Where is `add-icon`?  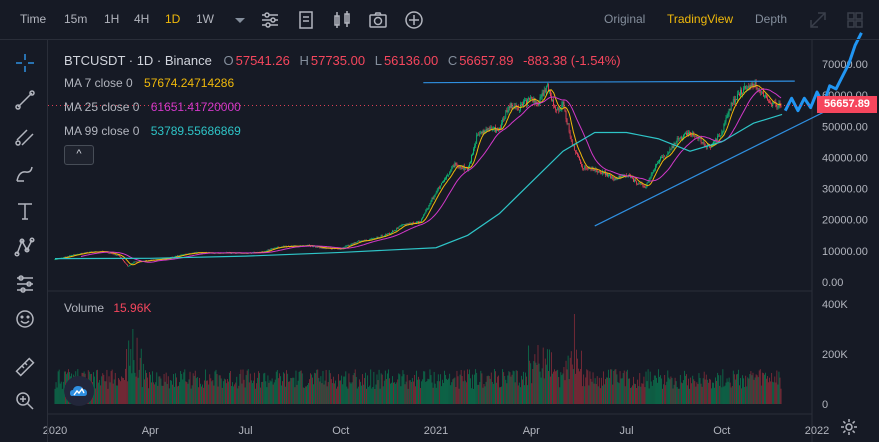
add-icon is located at coordinates (414, 20).